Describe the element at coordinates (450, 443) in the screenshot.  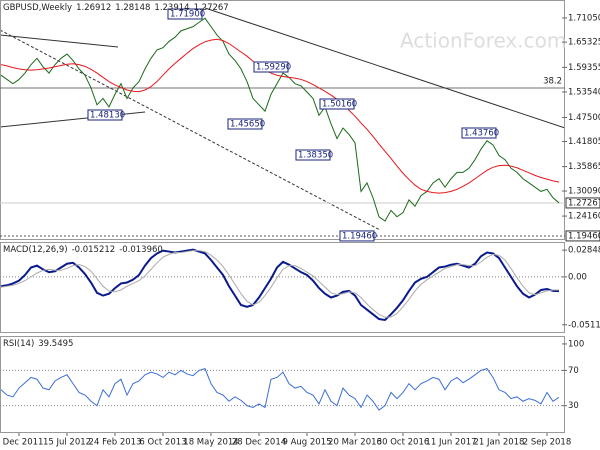
I see `x-tick-label: 11 Jun 2017` at that location.